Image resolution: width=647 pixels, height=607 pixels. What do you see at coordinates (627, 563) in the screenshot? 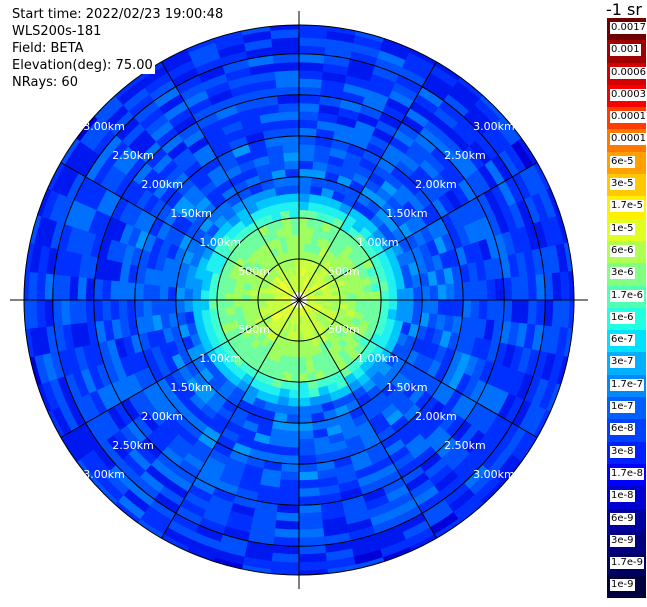
I see `colorbar-label: 1.7e-9` at bounding box center [627, 563].